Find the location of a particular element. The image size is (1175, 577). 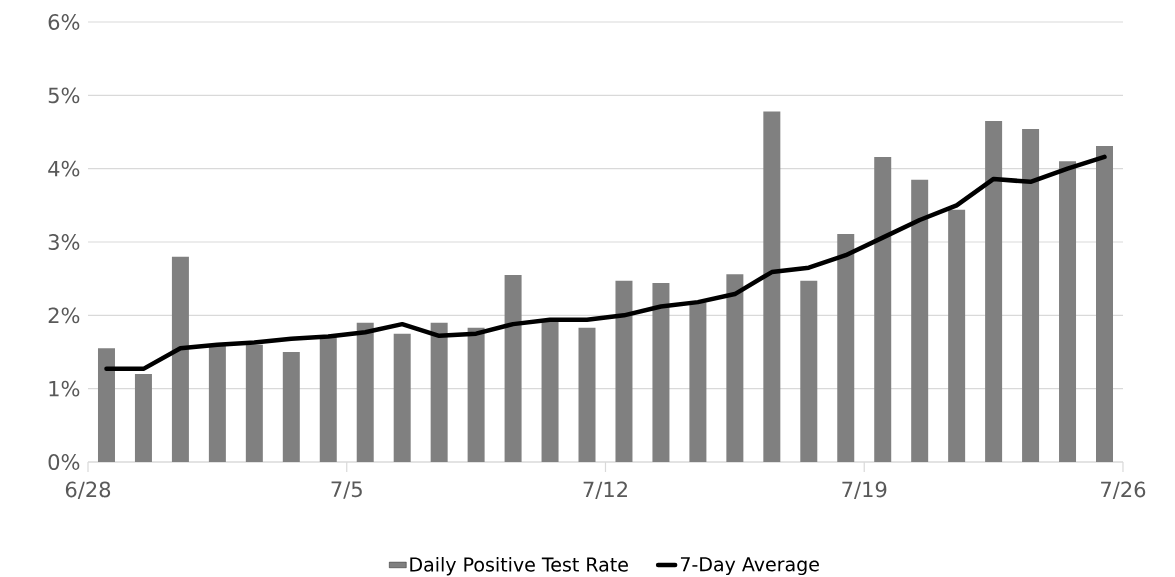

x-tick-label: 7/19 is located at coordinates (864, 490).